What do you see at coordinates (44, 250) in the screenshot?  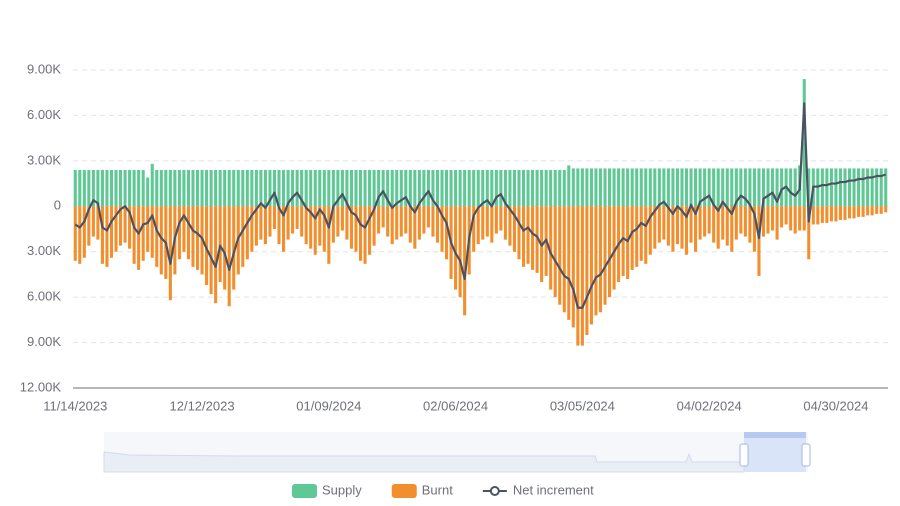 I see `y-tick-label: 3.00K` at bounding box center [44, 250].